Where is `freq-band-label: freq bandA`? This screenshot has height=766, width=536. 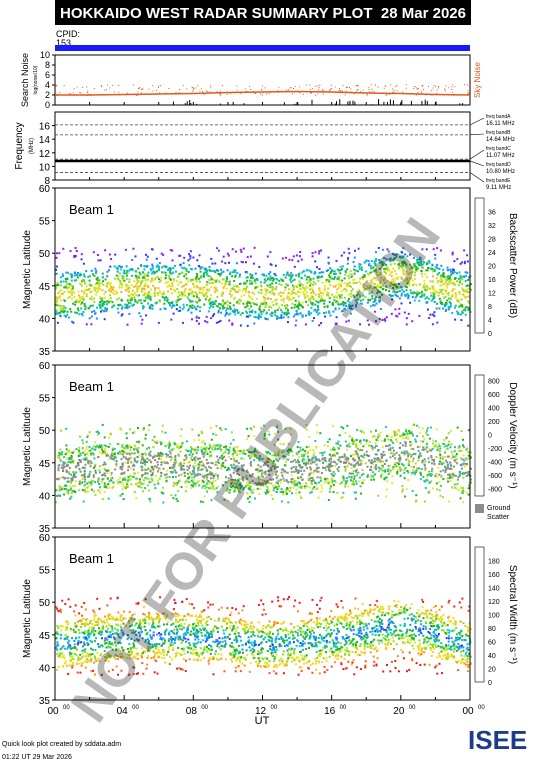
freq-band-label: freq bandA is located at coordinates (498, 117).